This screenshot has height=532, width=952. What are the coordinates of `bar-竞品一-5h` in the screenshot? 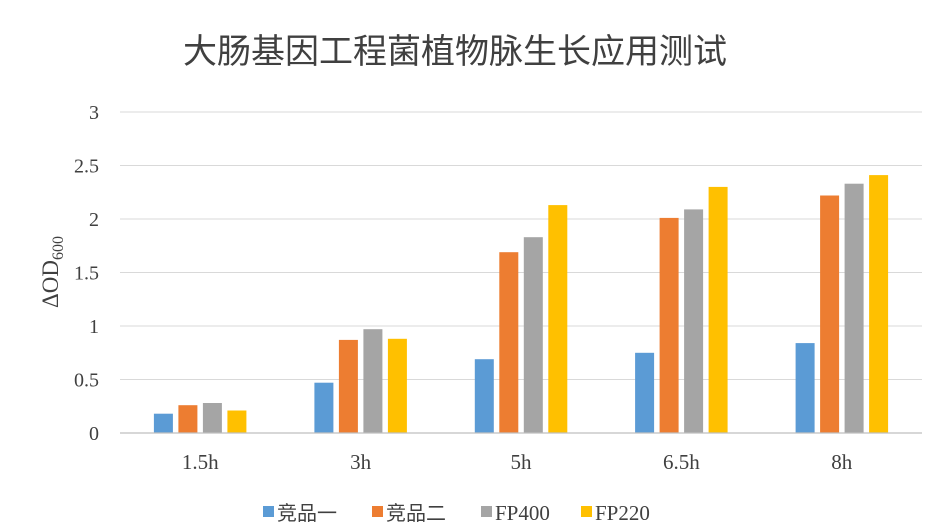 It's located at (484, 396).